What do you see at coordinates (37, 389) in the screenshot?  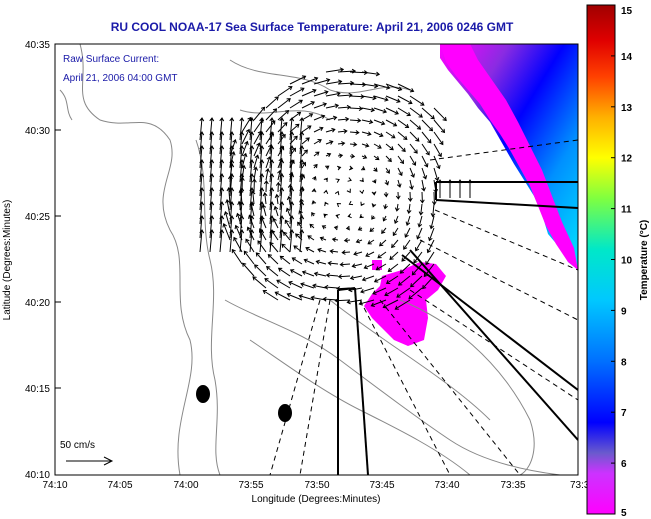 I see `y-tick-label: 40:15` at bounding box center [37, 389].